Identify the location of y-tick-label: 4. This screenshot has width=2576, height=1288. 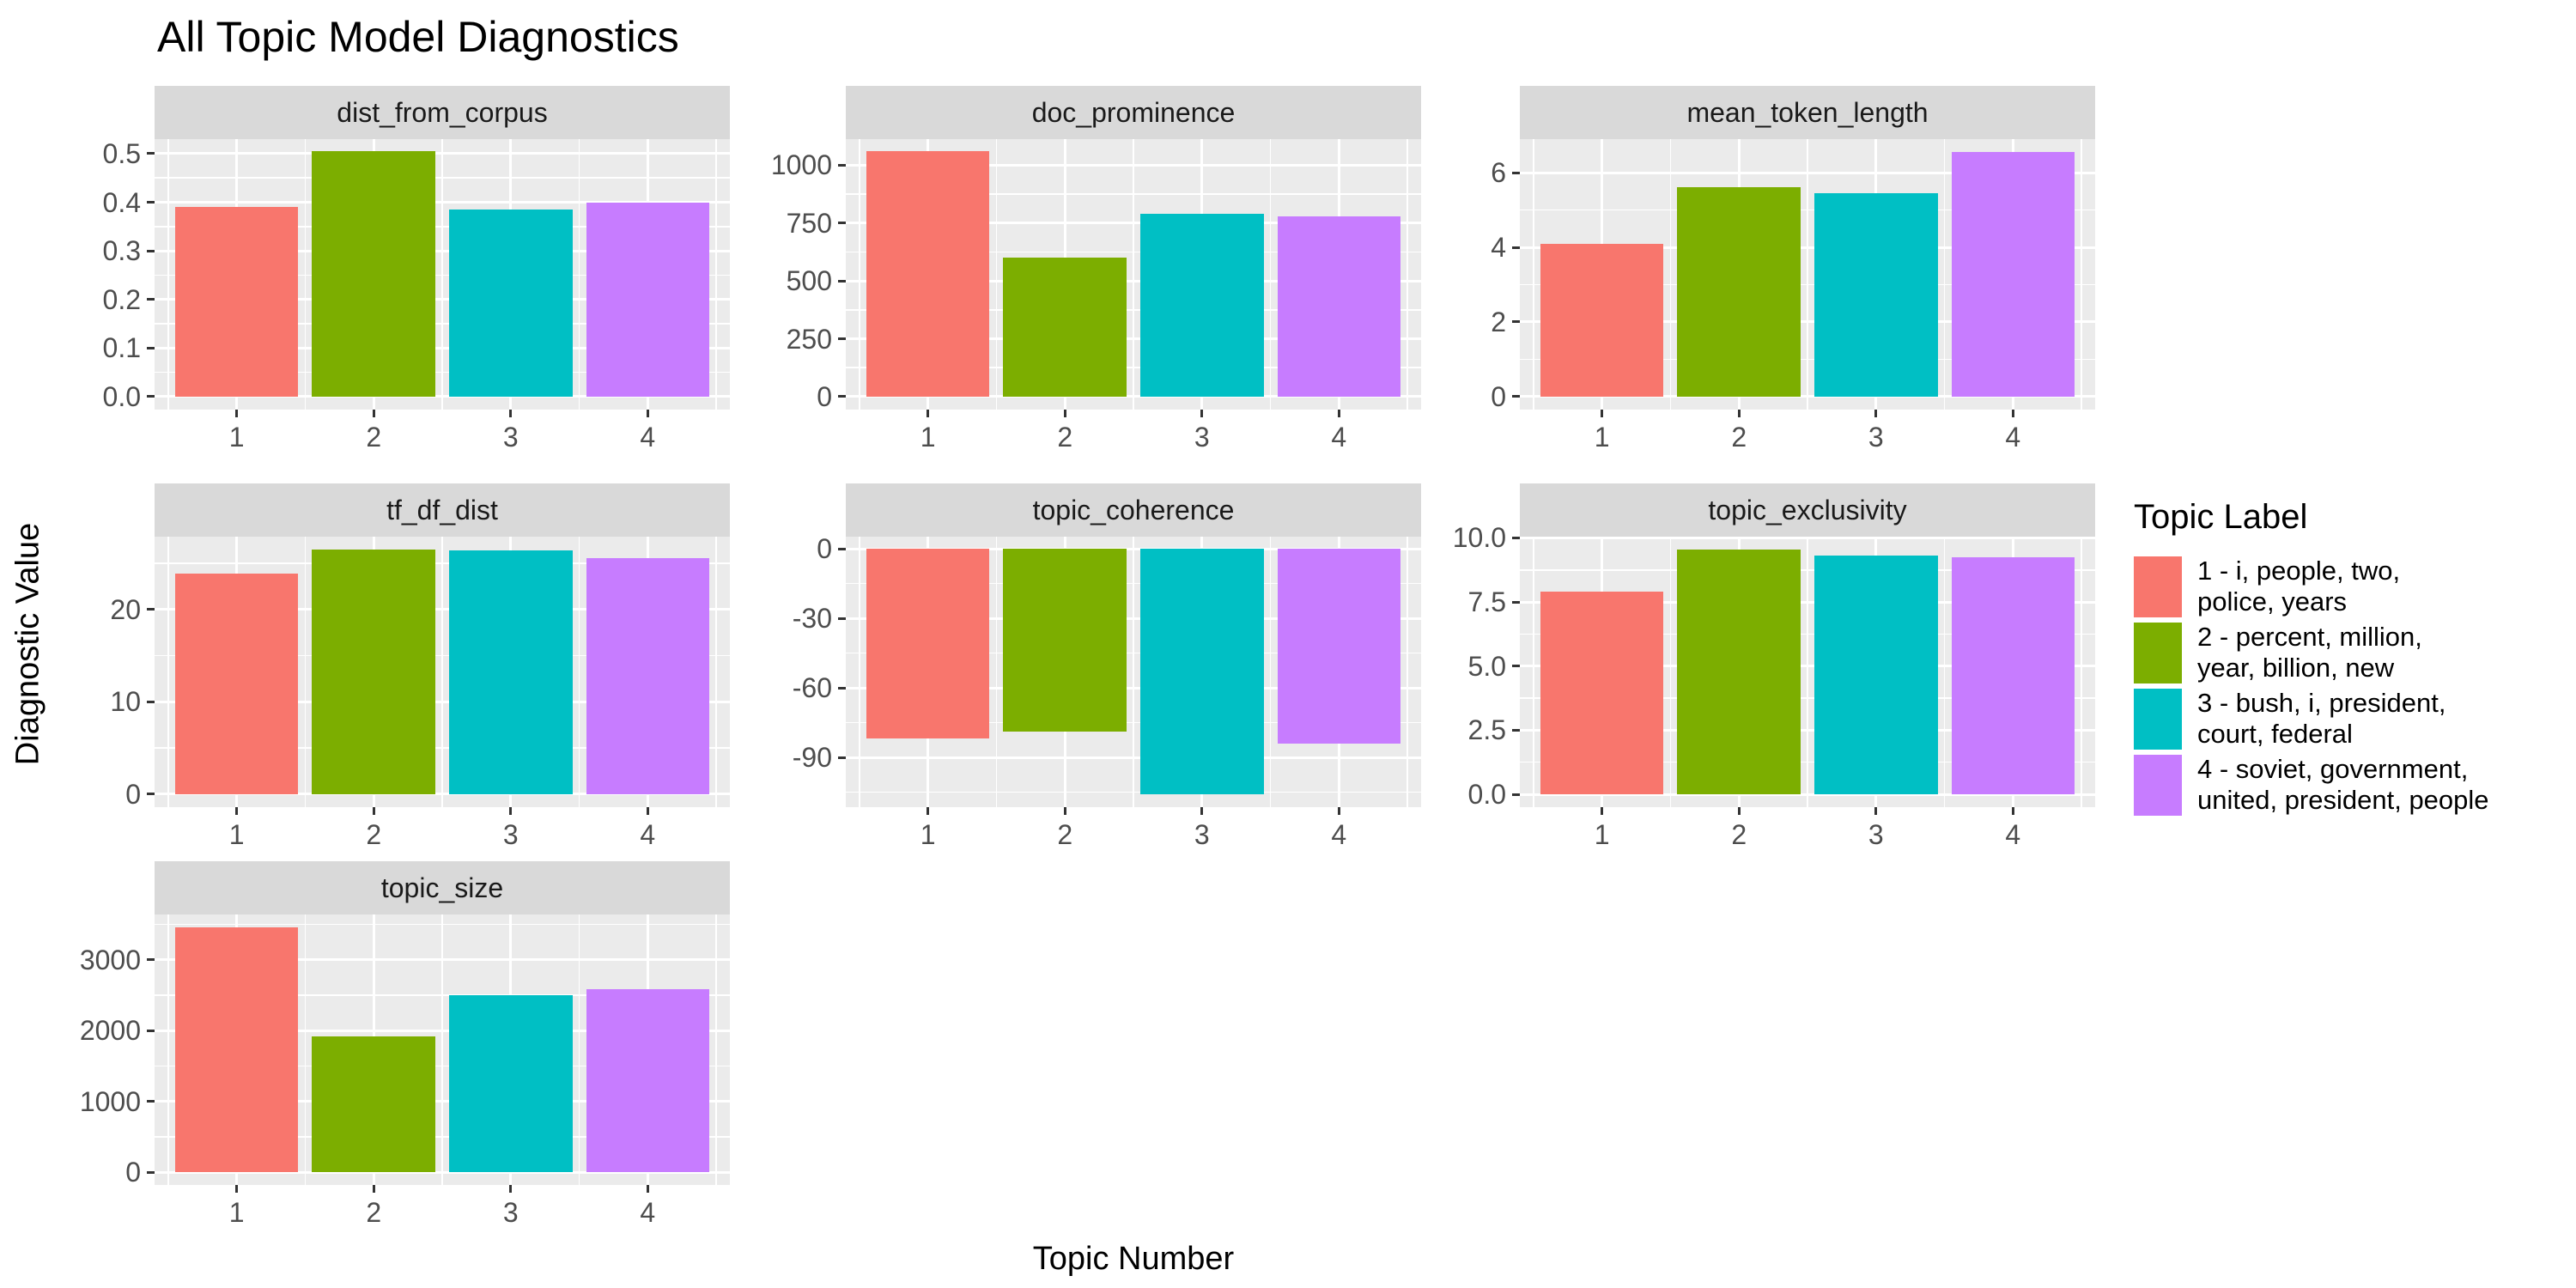
(1499, 248).